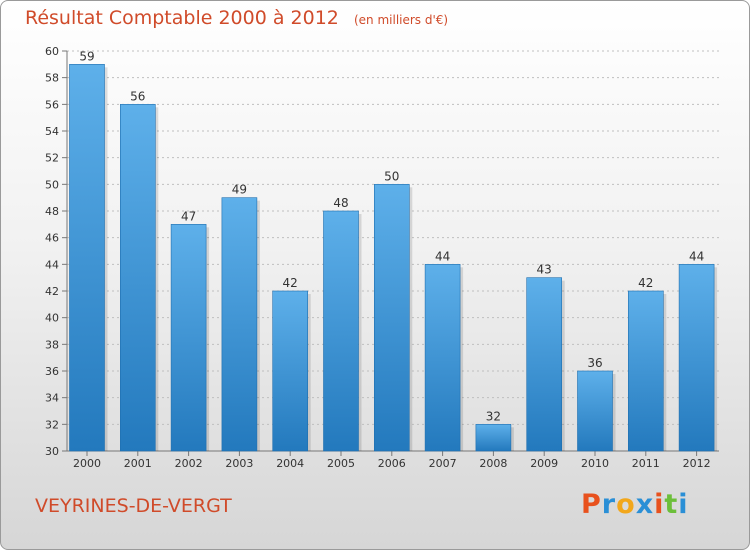 The image size is (750, 550). I want to click on y-tick-label: 40, so click(52, 318).